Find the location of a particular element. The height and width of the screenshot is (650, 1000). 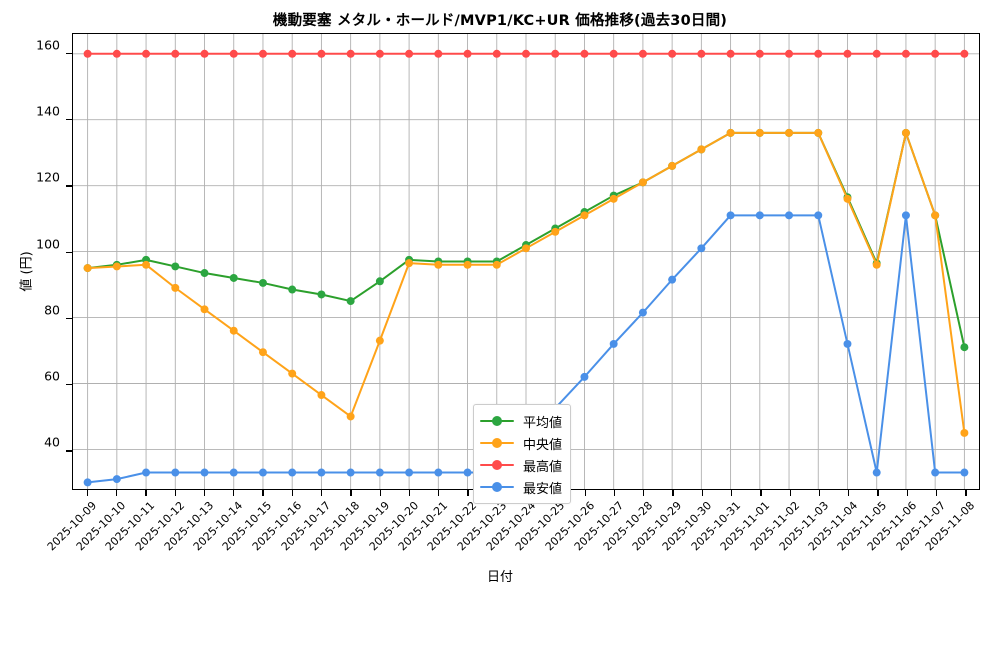

y-tick-label: 120 is located at coordinates (48, 177).